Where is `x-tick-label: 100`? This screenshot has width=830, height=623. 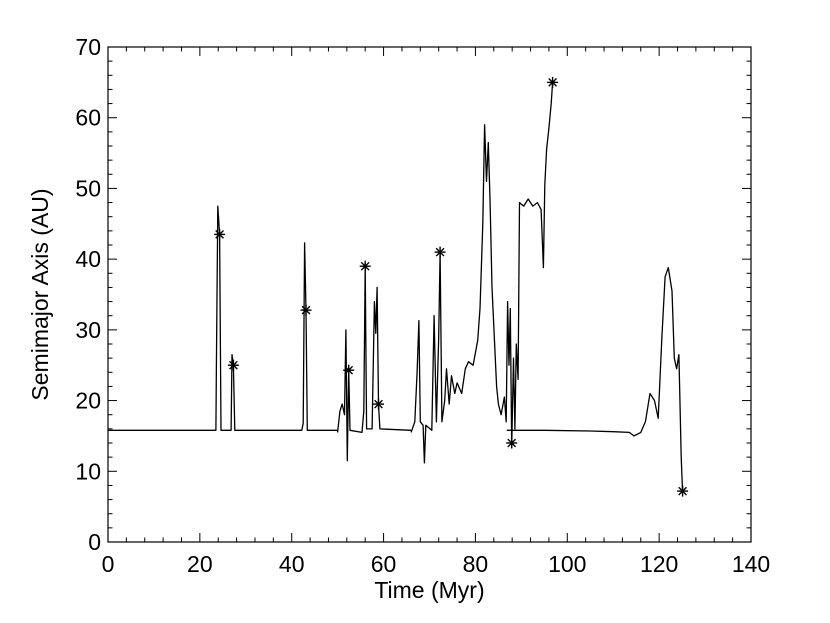
x-tick-label: 100 is located at coordinates (567, 564).